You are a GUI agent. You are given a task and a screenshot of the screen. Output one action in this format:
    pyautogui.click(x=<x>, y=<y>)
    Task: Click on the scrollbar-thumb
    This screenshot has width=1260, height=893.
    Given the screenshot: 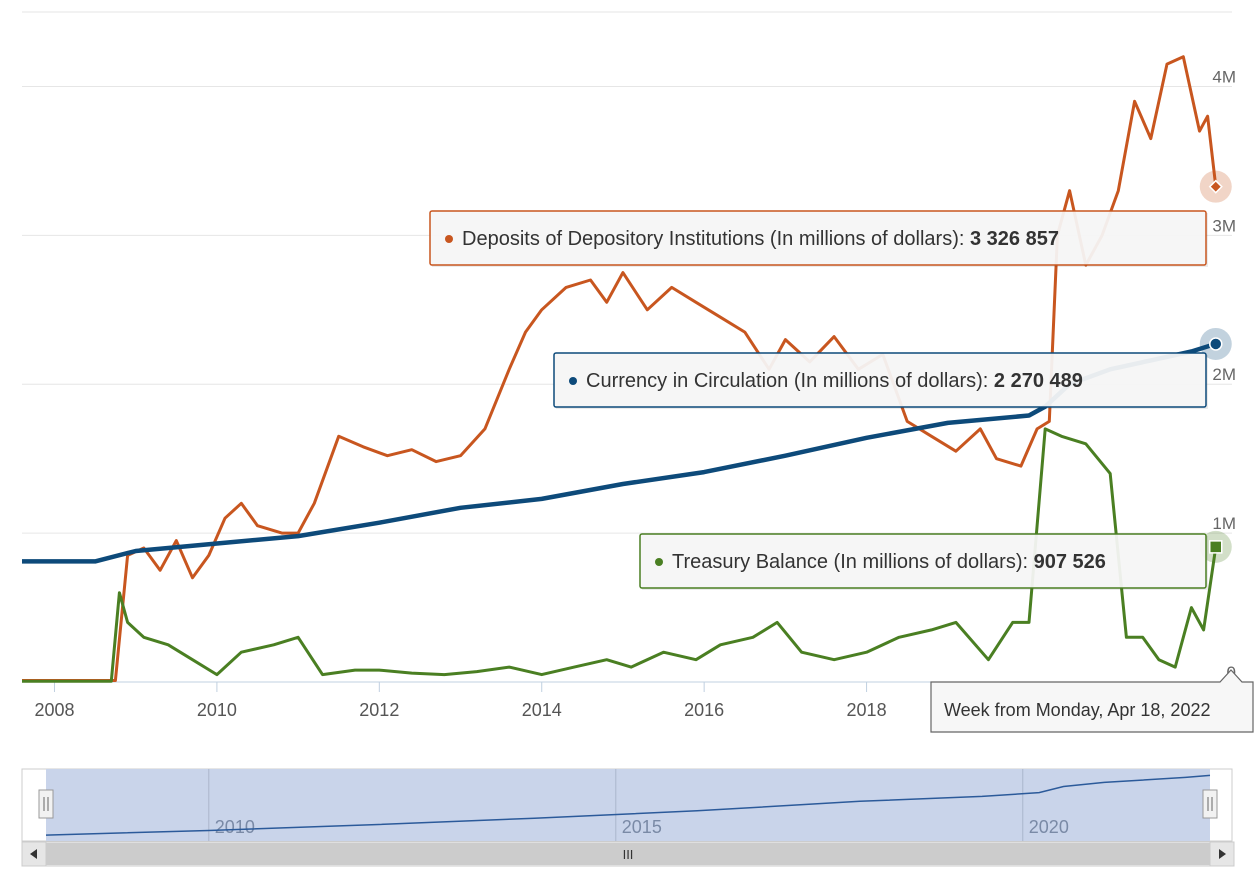 What is the action you would take?
    pyautogui.click(x=628, y=854)
    